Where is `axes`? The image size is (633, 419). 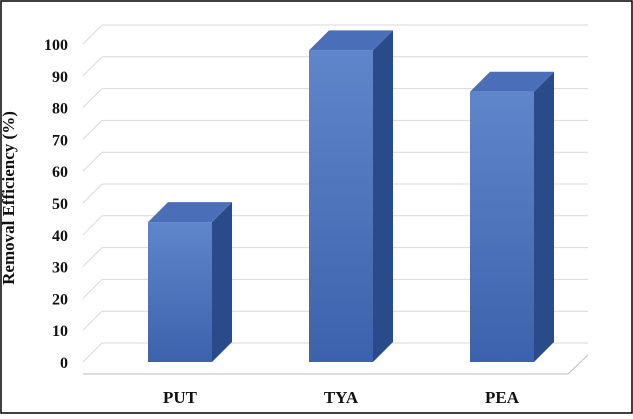 axes is located at coordinates (336, 364).